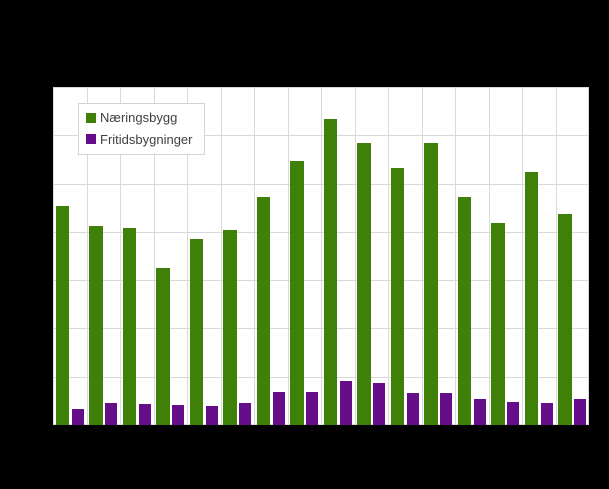 The width and height of the screenshot is (609, 489). I want to click on legend: Næringsbygg Fritidsbygninger, so click(141, 129).